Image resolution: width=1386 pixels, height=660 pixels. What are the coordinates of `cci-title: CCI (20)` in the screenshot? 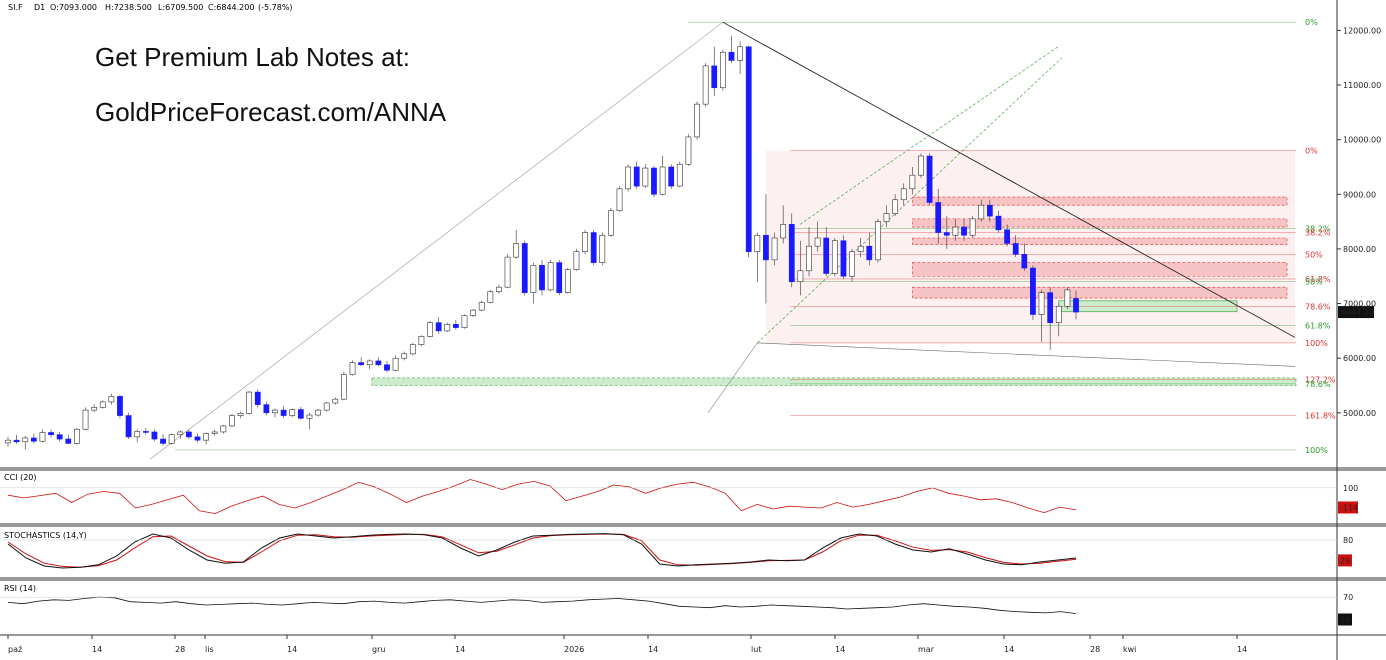 It's located at (20, 477).